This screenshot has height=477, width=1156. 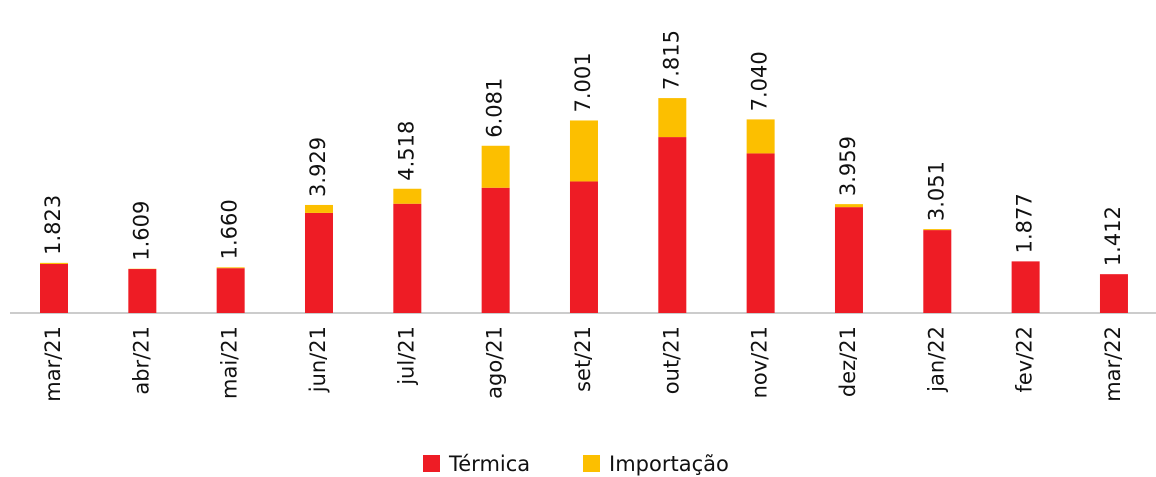 I want to click on x-tick-label: jul/21, so click(x=406, y=356).